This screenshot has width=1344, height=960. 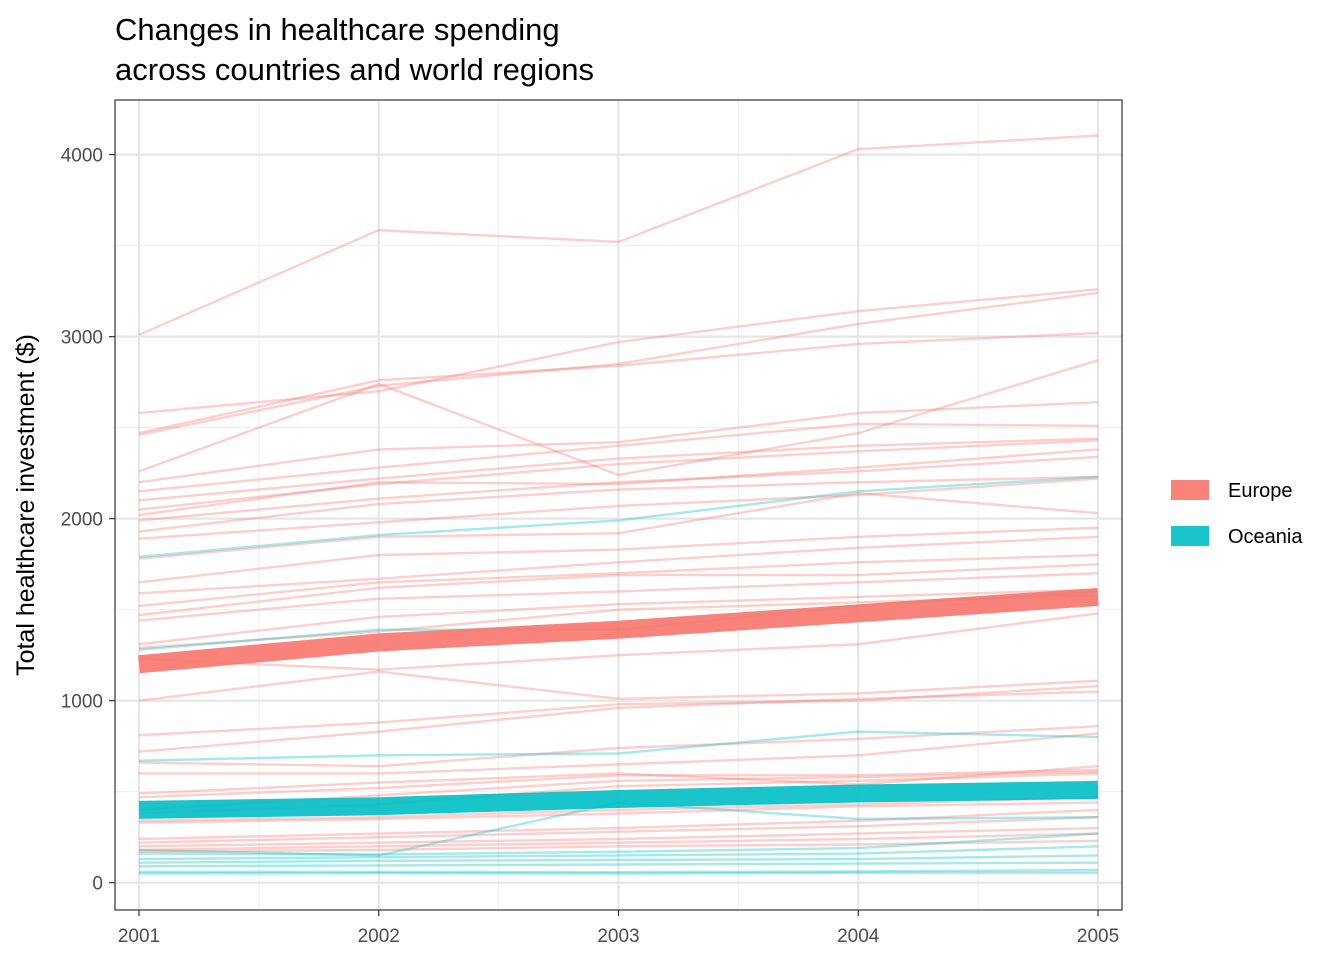 What do you see at coordinates (1265, 537) in the screenshot?
I see `legend-label-oceania: Oceania` at bounding box center [1265, 537].